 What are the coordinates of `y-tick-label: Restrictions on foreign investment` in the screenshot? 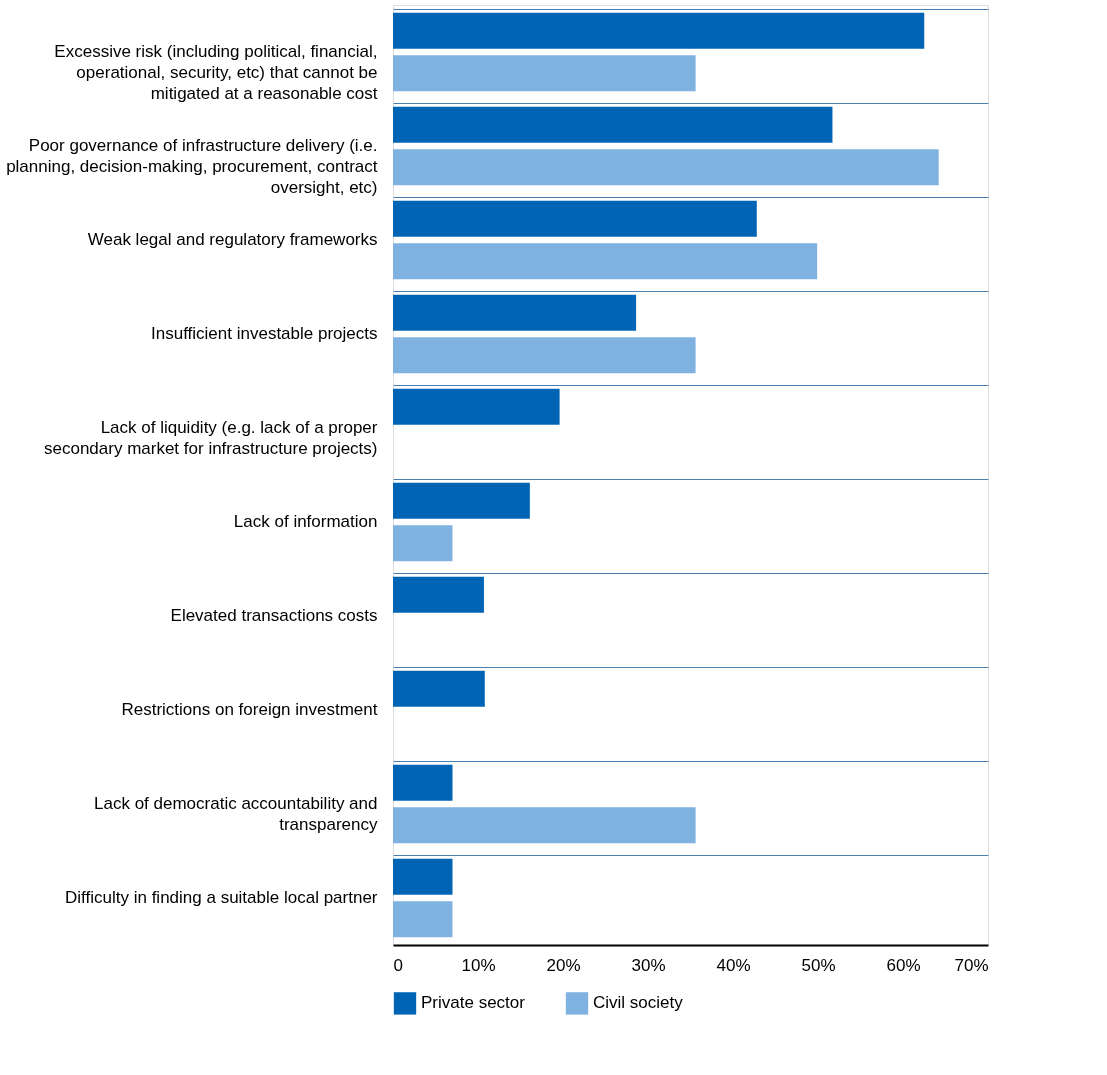 It's located at (249, 709).